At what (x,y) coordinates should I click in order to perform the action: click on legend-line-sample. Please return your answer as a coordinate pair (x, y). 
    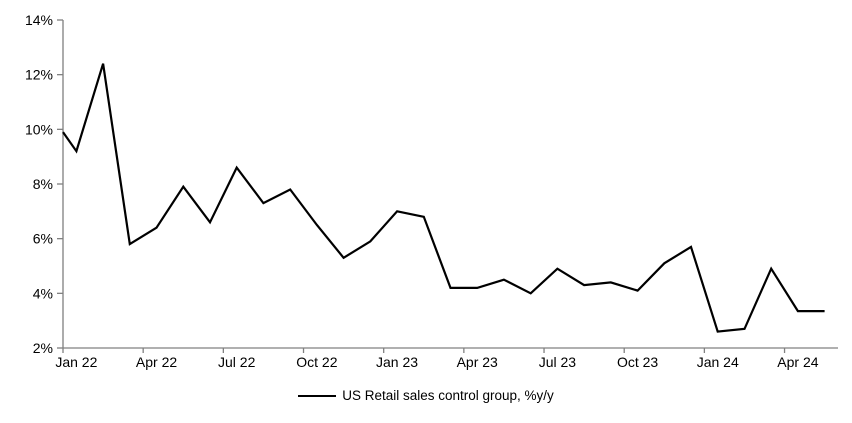
    Looking at the image, I should click on (317, 395).